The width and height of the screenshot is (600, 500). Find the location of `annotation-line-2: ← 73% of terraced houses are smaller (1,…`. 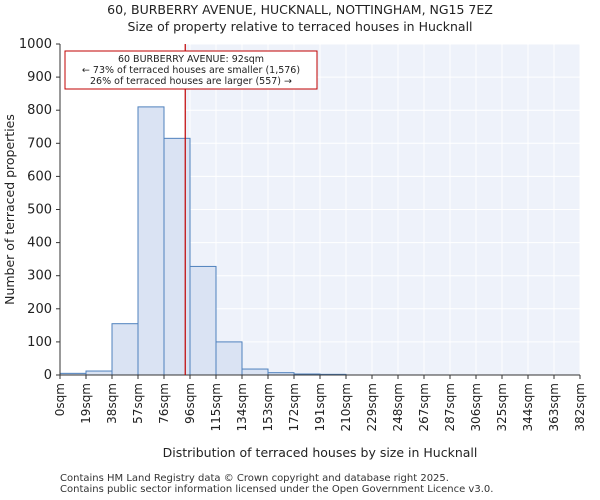

annotation-line-2: ← 73% of terraced houses are smaller (1,… is located at coordinates (191, 70).